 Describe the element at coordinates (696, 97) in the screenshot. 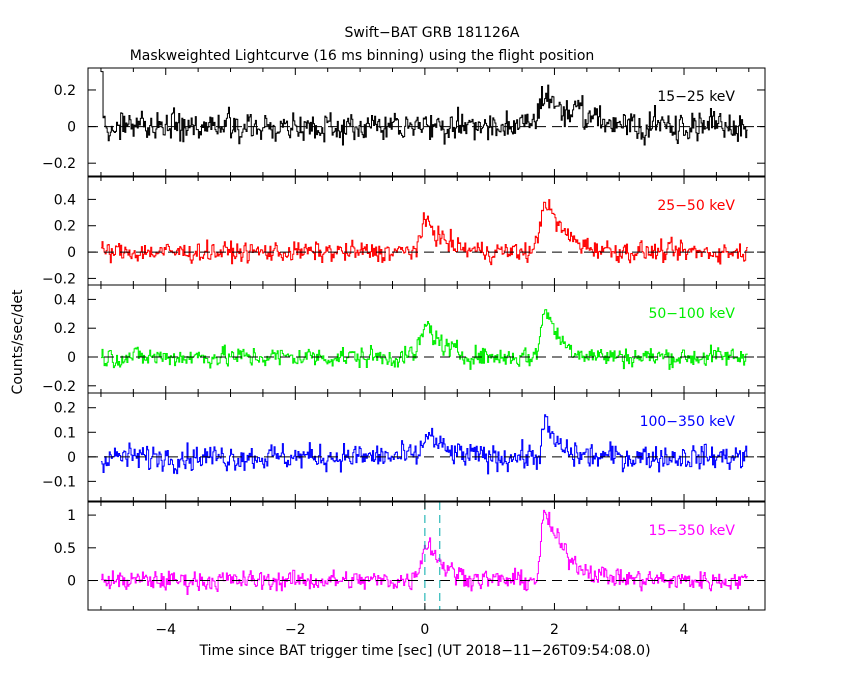

I see `band-label: 15−25 keV` at that location.